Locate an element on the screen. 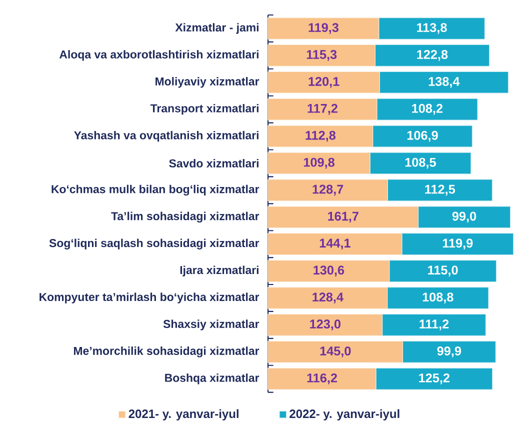 The width and height of the screenshot is (521, 423). y-tick-label: Xizmatlar - jami is located at coordinates (216, 28).